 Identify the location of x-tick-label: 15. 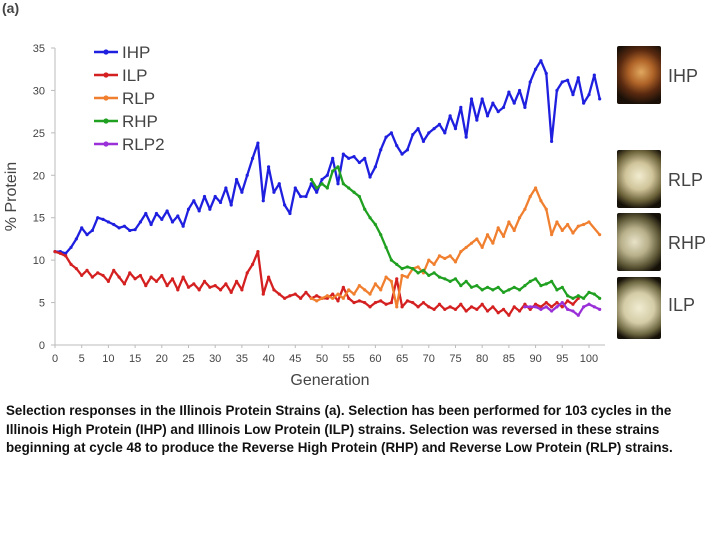
(135, 359).